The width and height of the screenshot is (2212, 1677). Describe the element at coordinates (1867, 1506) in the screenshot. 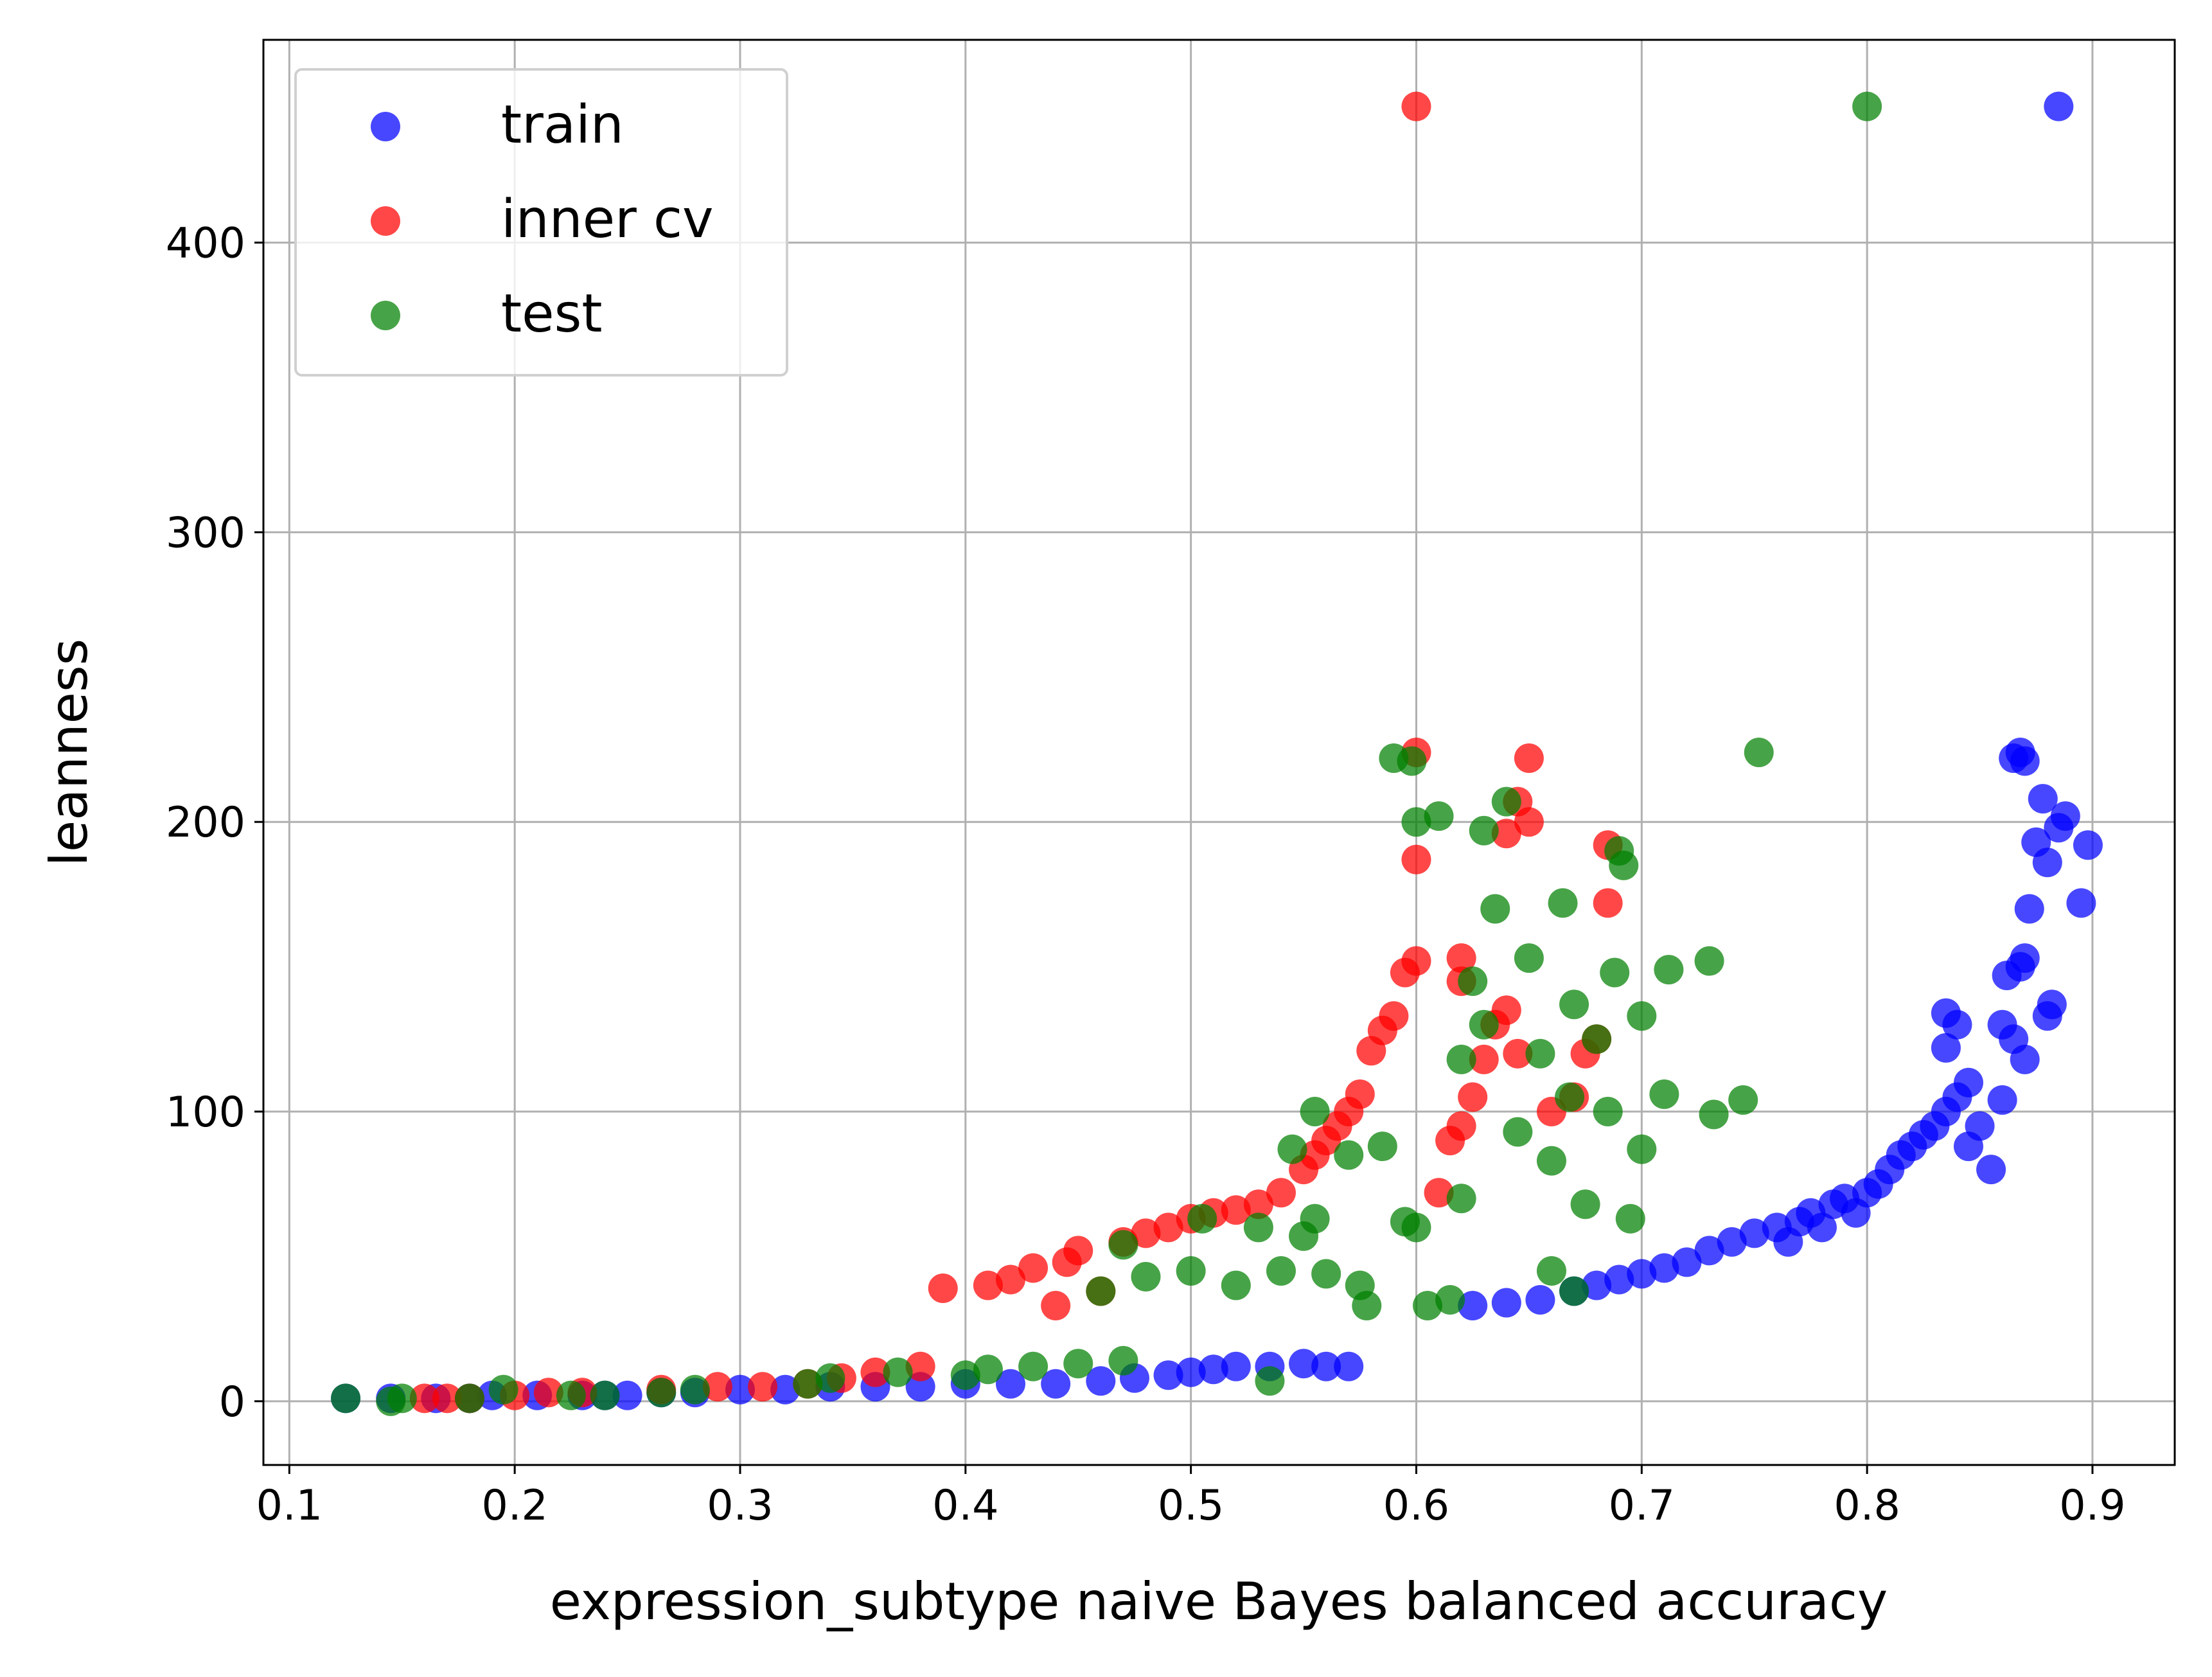

I see `x-tick-label: 0.8` at that location.